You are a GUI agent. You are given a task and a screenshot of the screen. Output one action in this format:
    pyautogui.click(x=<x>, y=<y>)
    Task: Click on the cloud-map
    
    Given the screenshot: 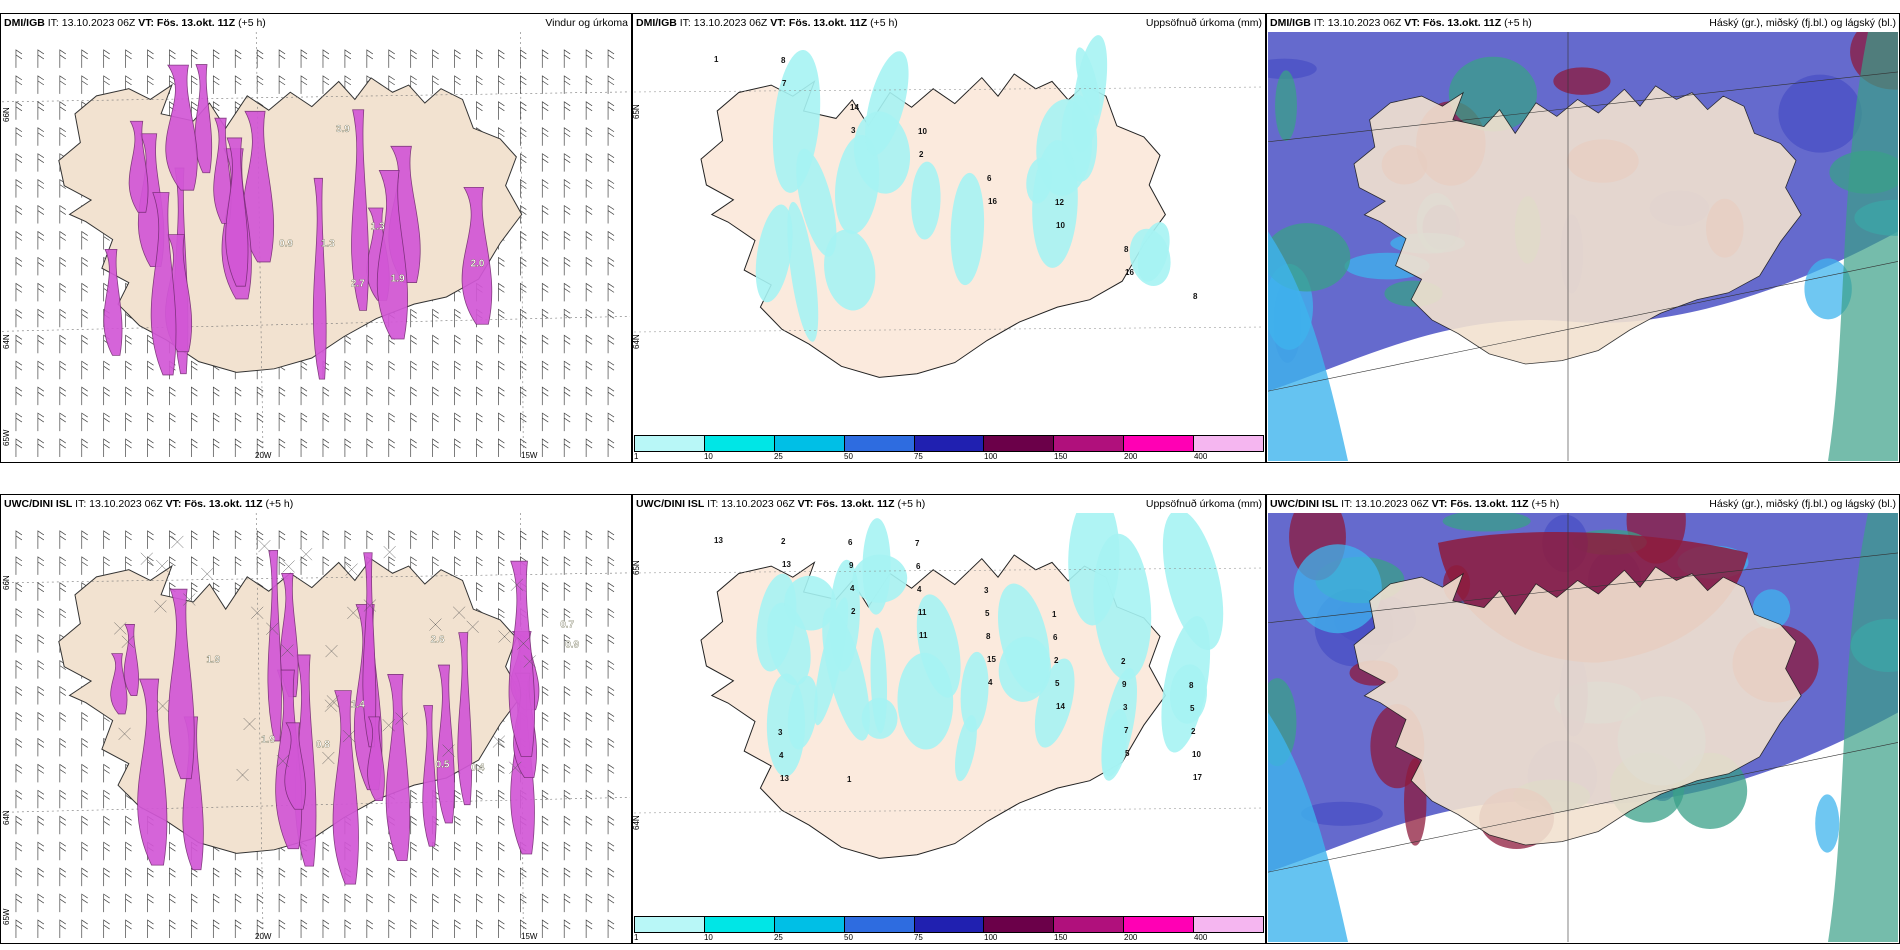 What is the action you would take?
    pyautogui.click(x=1583, y=246)
    